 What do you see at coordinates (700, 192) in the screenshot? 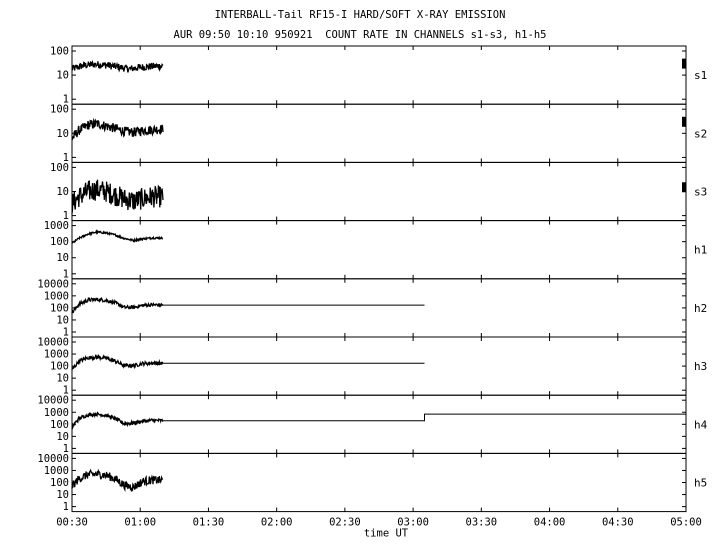
I see `channel-label: s3` at bounding box center [700, 192].